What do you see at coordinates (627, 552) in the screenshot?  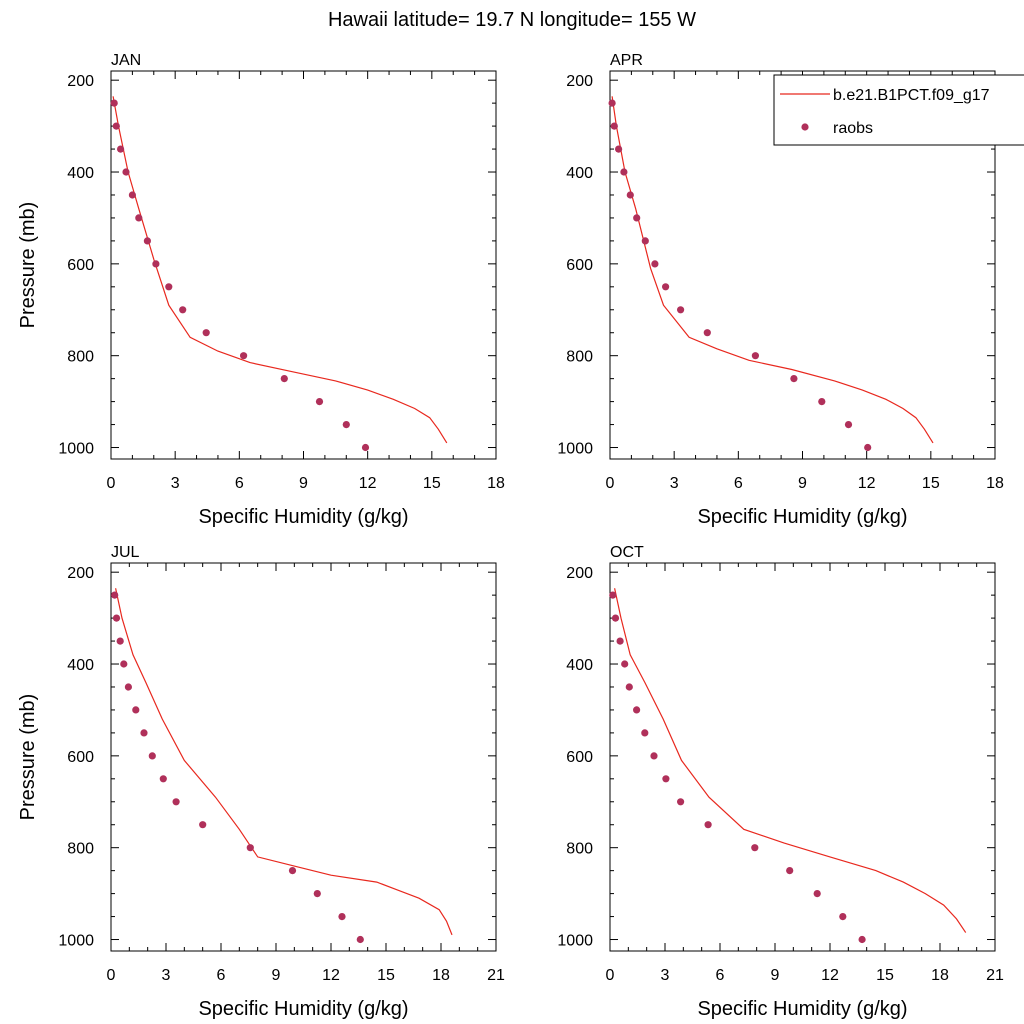 I see `panel-label: OCT` at bounding box center [627, 552].